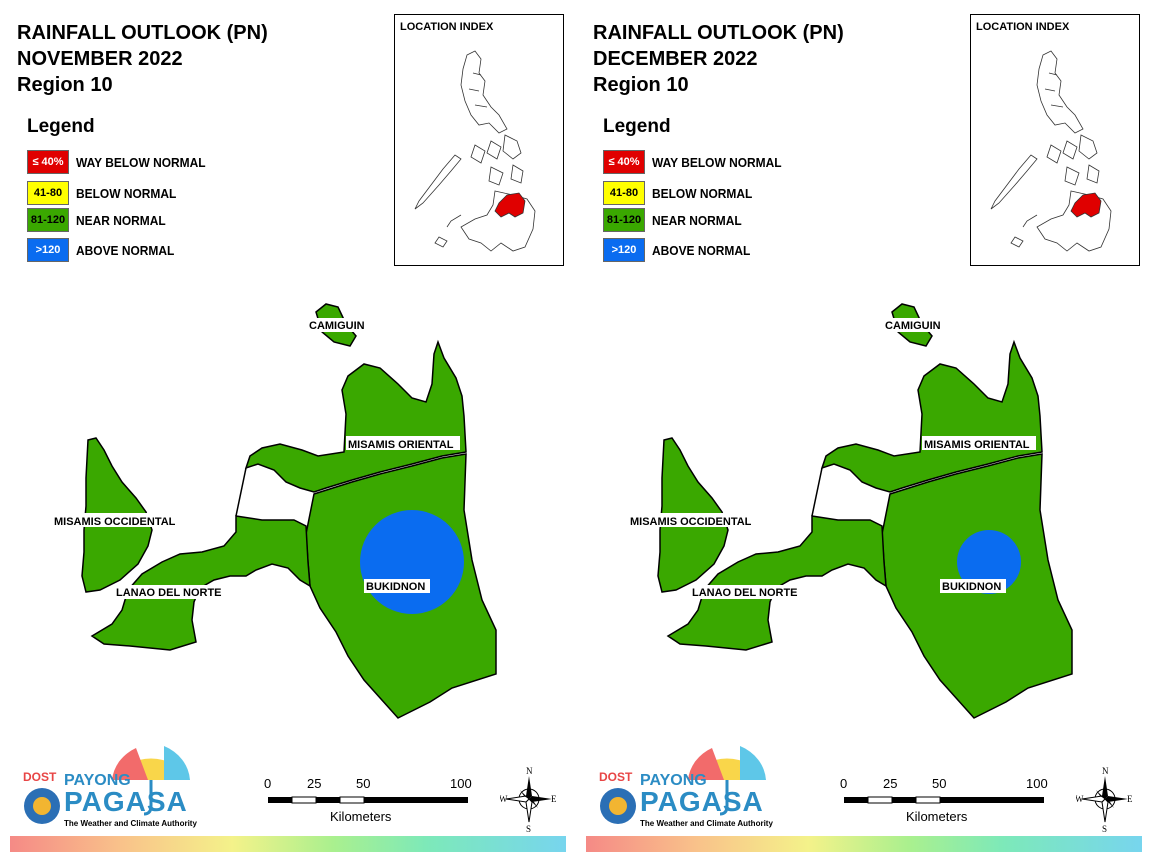  I want to click on title-line-2: DECEMBER 2022, so click(675, 59).